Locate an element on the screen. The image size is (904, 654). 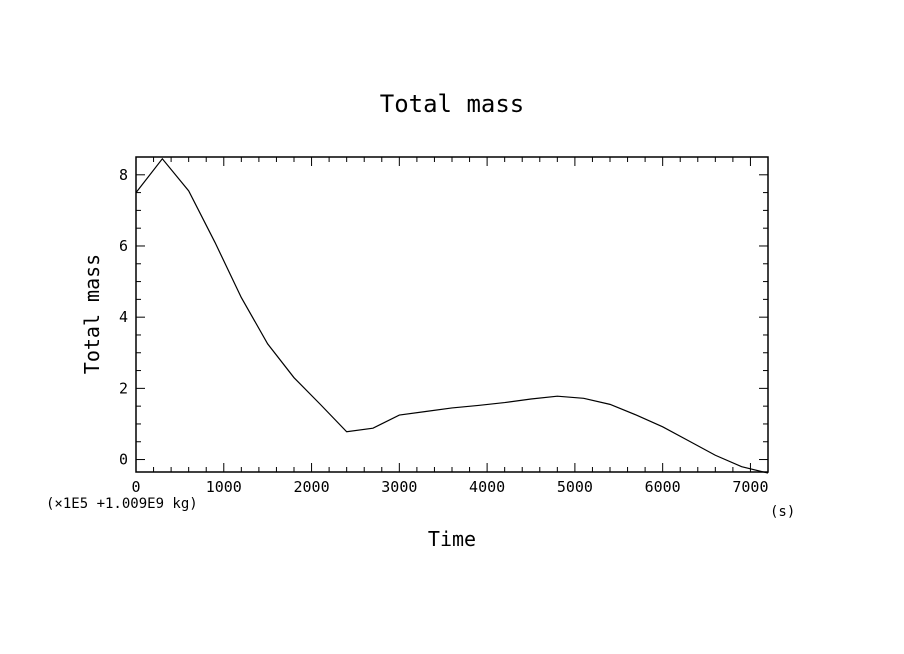
y-axis-tick-labels: 0 2 4 6 8 is located at coordinates (123, 317).